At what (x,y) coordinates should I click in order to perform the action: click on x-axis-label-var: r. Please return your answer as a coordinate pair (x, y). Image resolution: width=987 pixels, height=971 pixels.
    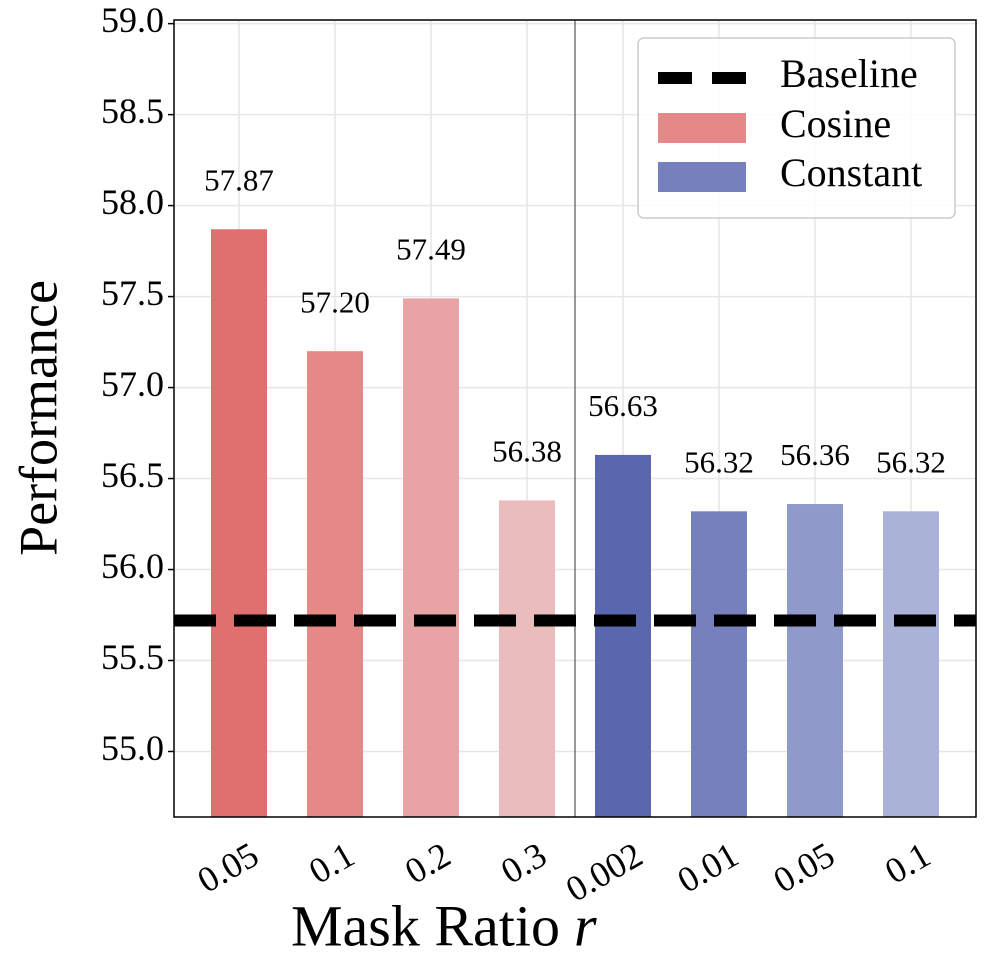
    Looking at the image, I should click on (585, 925).